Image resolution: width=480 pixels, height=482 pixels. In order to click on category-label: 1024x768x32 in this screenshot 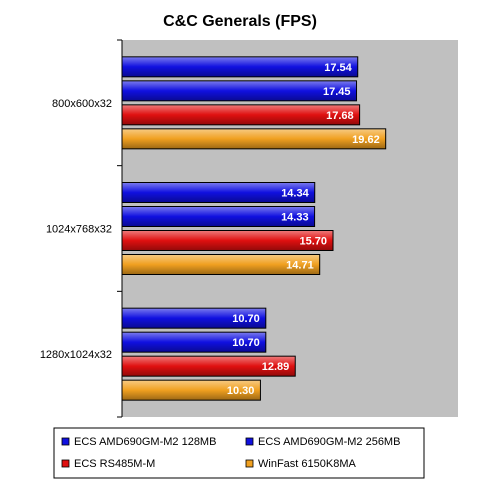, I will do `click(79, 230)`.